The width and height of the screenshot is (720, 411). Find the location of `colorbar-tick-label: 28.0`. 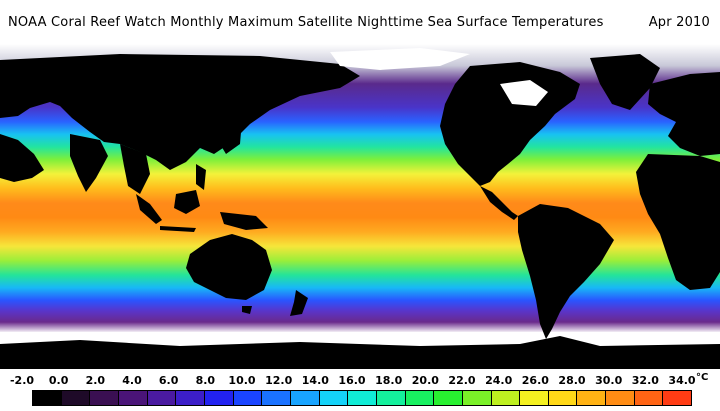

colorbar-tick-label: 28.0 is located at coordinates (572, 380).